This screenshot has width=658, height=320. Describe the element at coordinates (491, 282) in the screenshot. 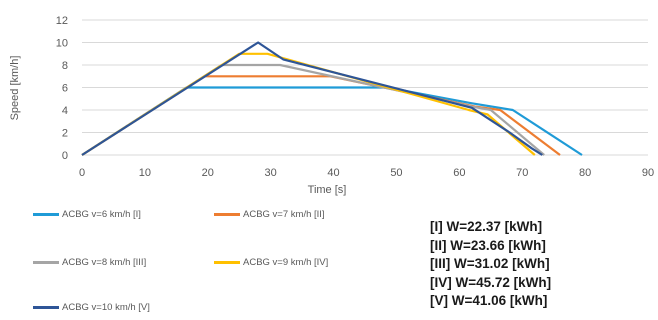

I see `energy-label-iv: [IV] W=45.72 [kWh]` at that location.